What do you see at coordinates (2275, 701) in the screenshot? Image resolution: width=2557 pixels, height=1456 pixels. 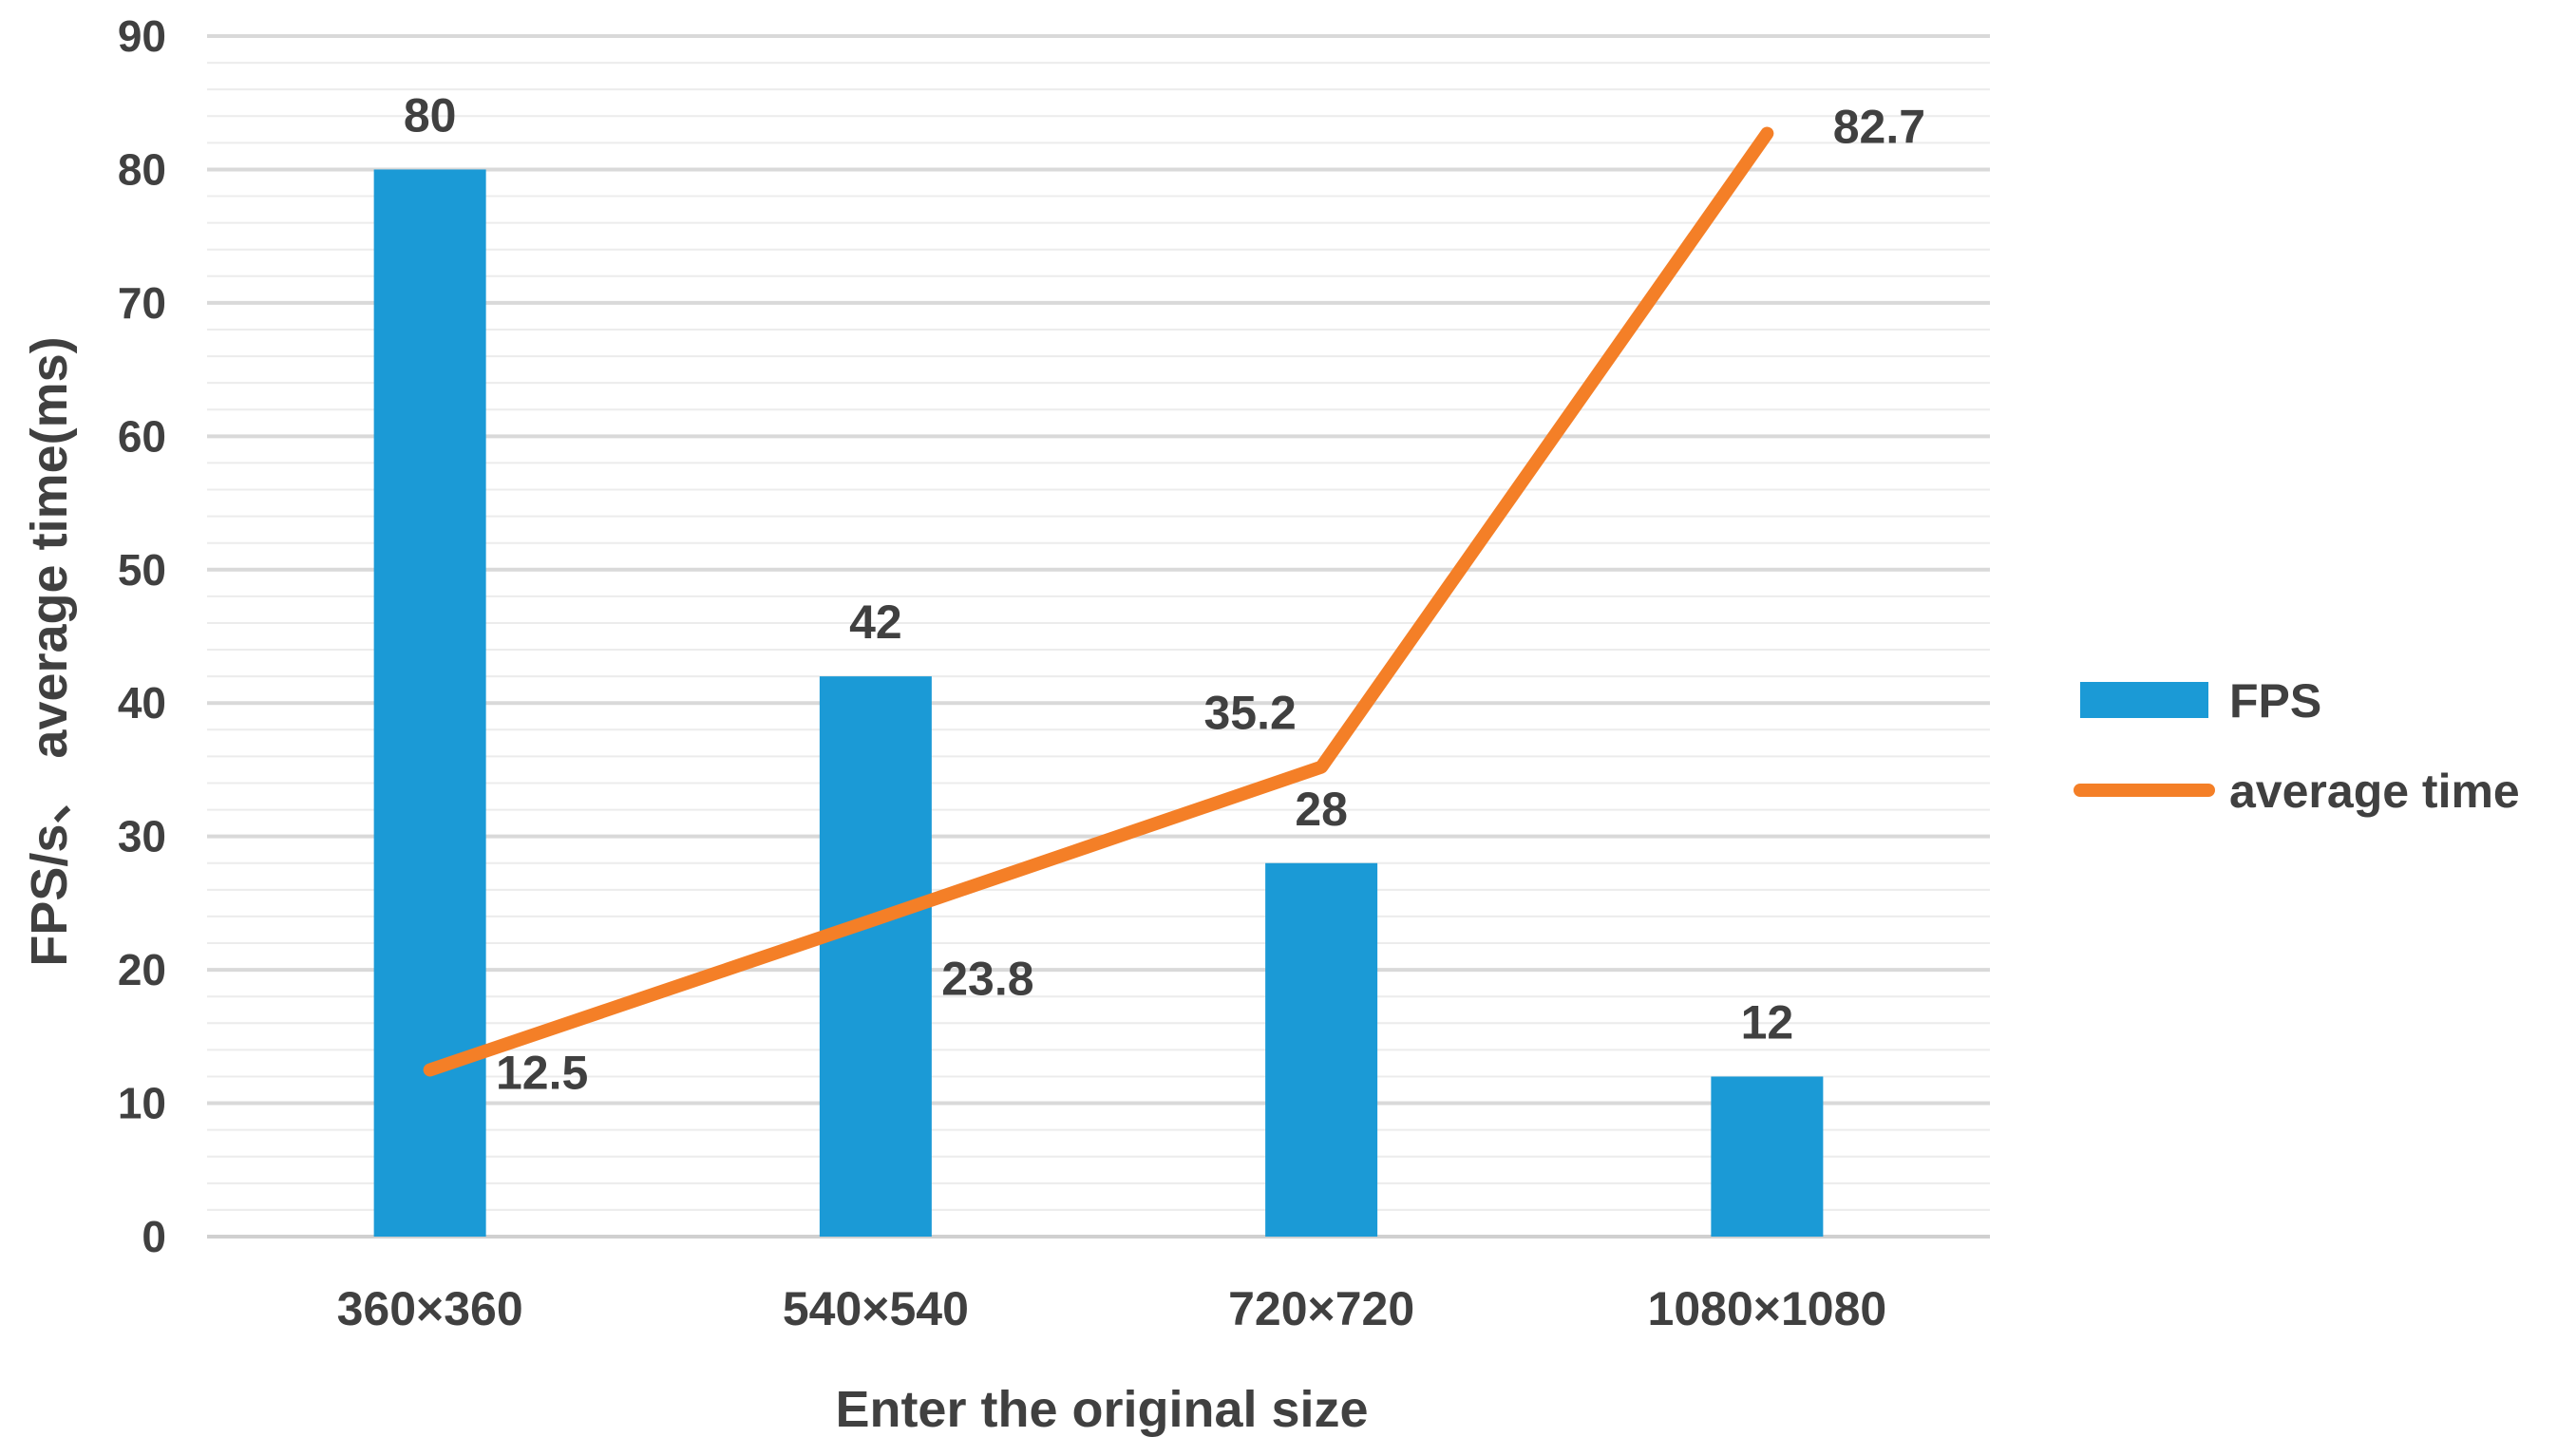 I see `legend-fps-label: FPS` at bounding box center [2275, 701].